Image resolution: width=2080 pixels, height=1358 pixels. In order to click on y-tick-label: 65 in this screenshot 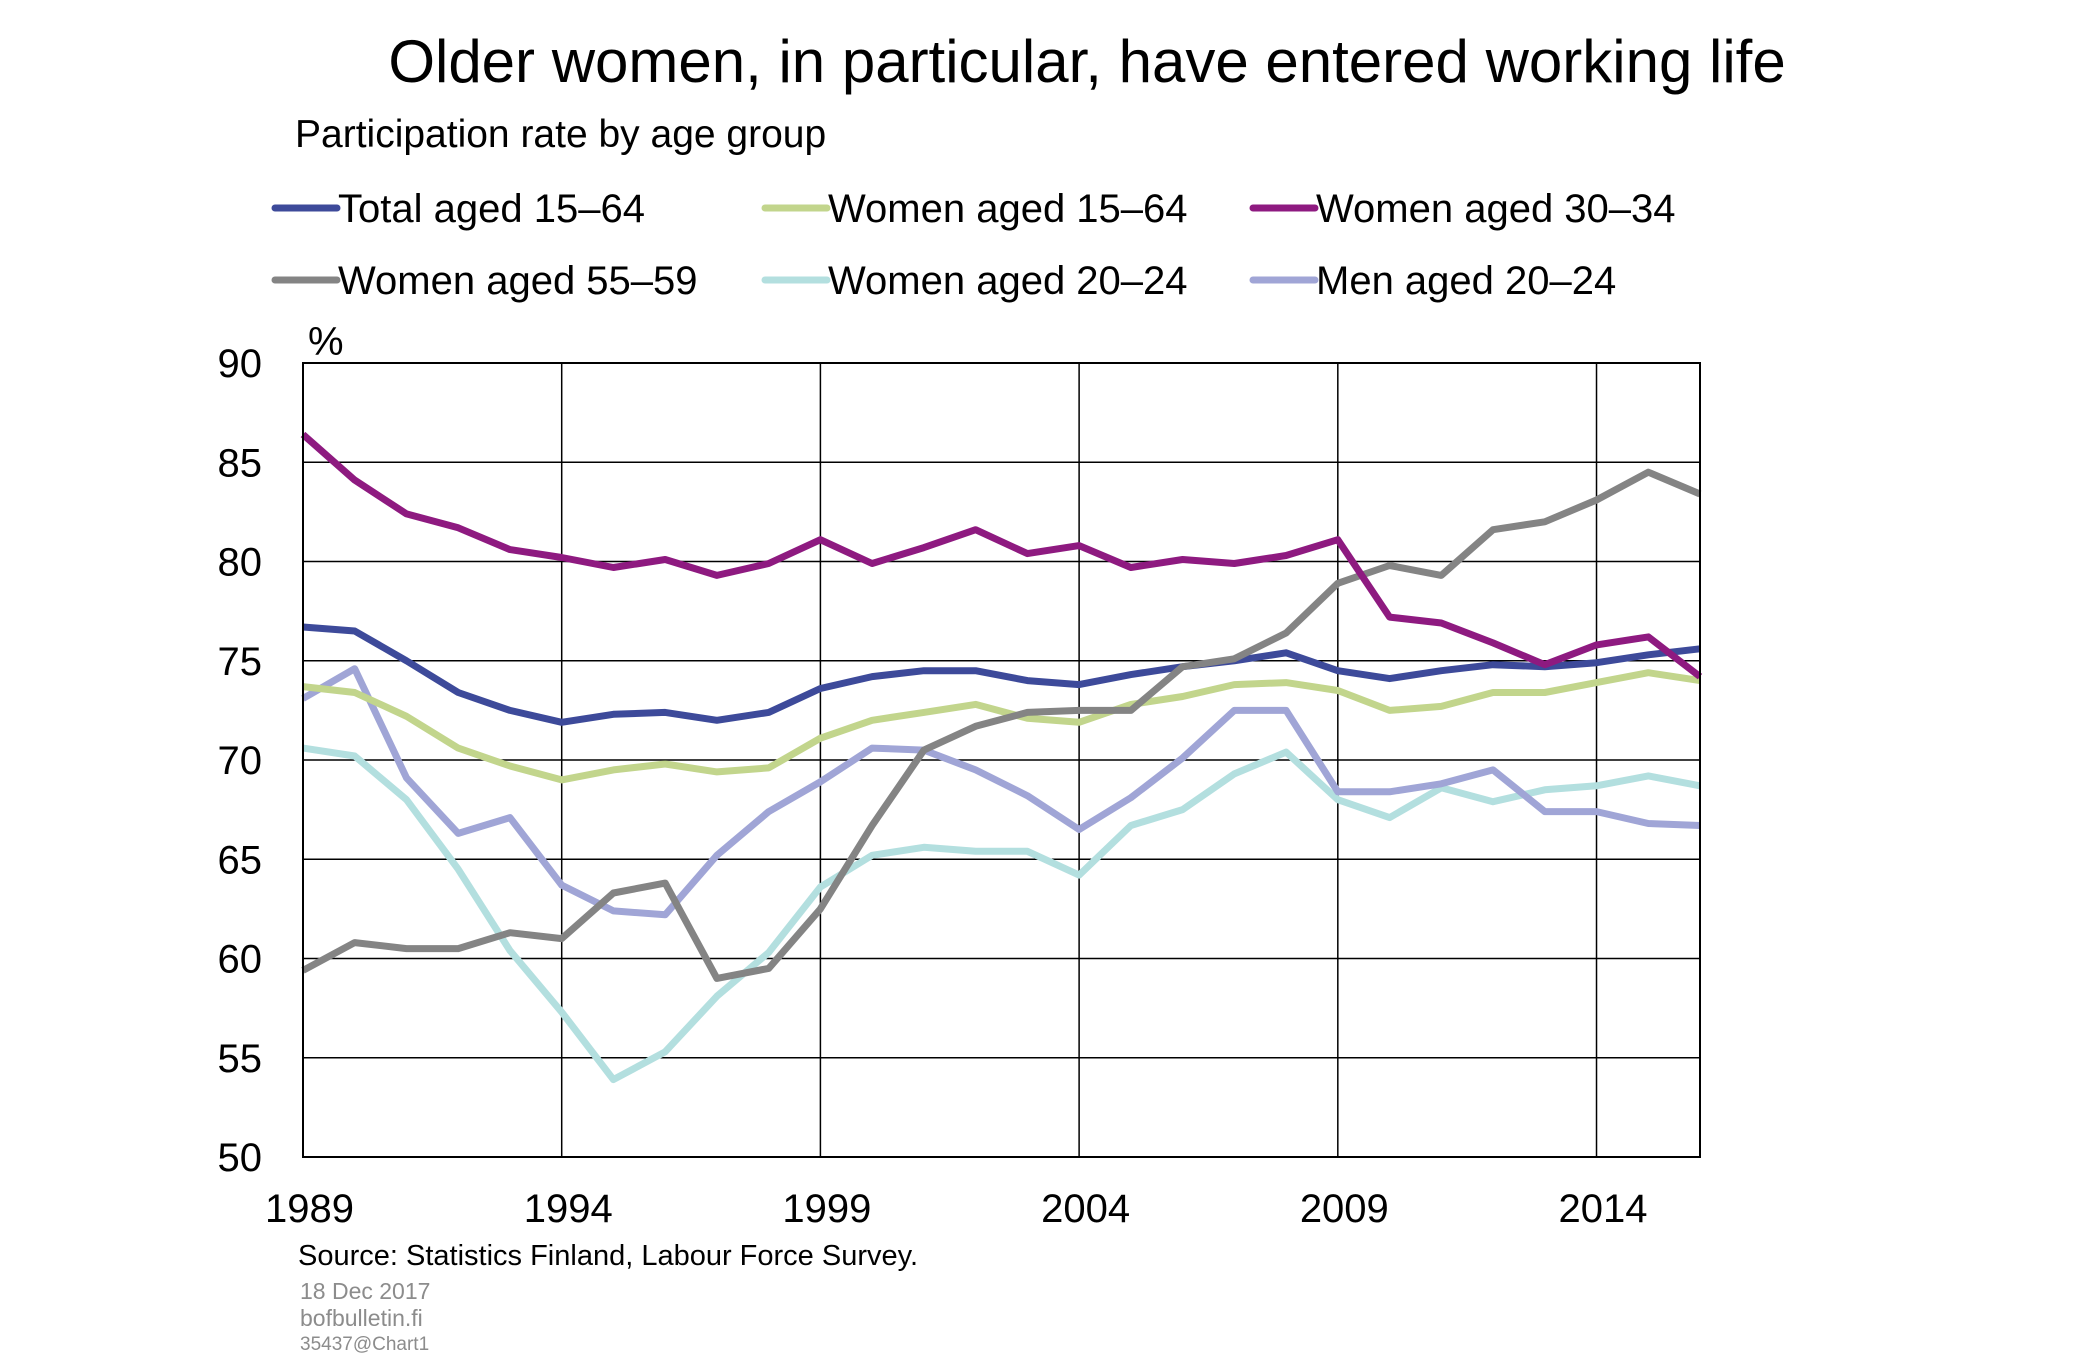, I will do `click(240, 860)`.